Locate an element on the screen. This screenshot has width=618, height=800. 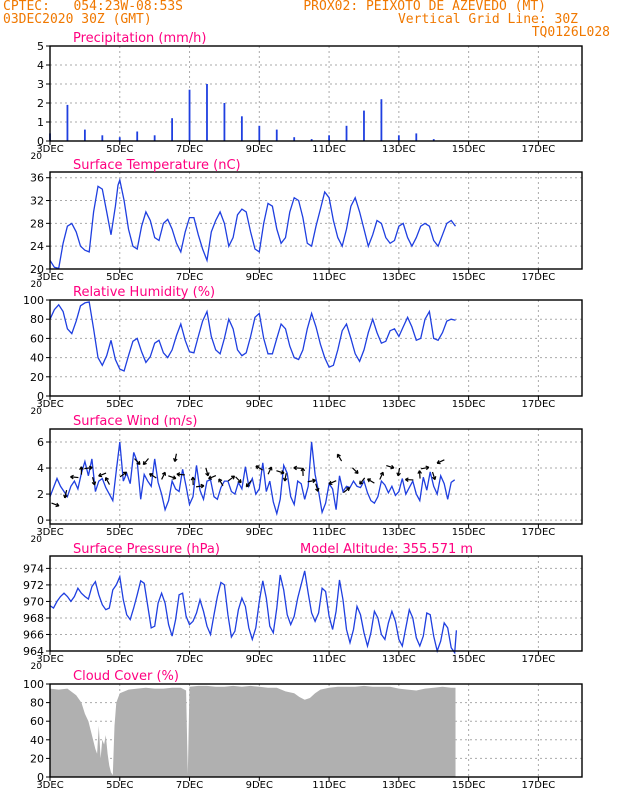
y-tick-label: 968 is located at coordinates (33, 618).